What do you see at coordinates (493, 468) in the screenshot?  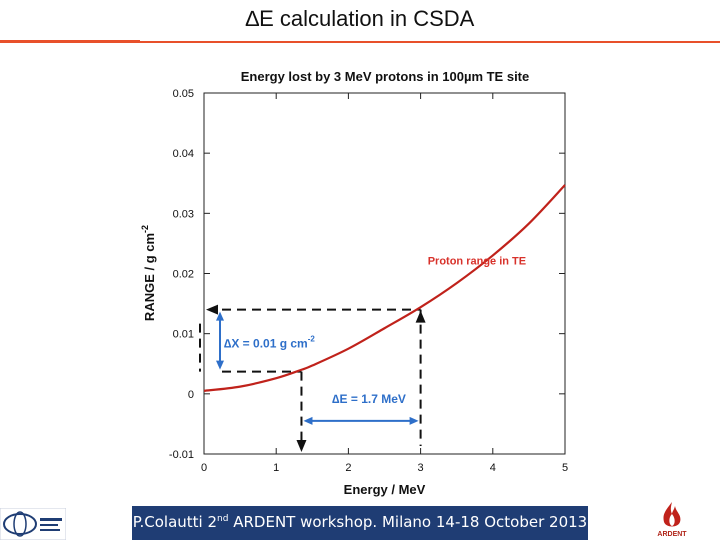 I see `x-tick-label: 4` at bounding box center [493, 468].